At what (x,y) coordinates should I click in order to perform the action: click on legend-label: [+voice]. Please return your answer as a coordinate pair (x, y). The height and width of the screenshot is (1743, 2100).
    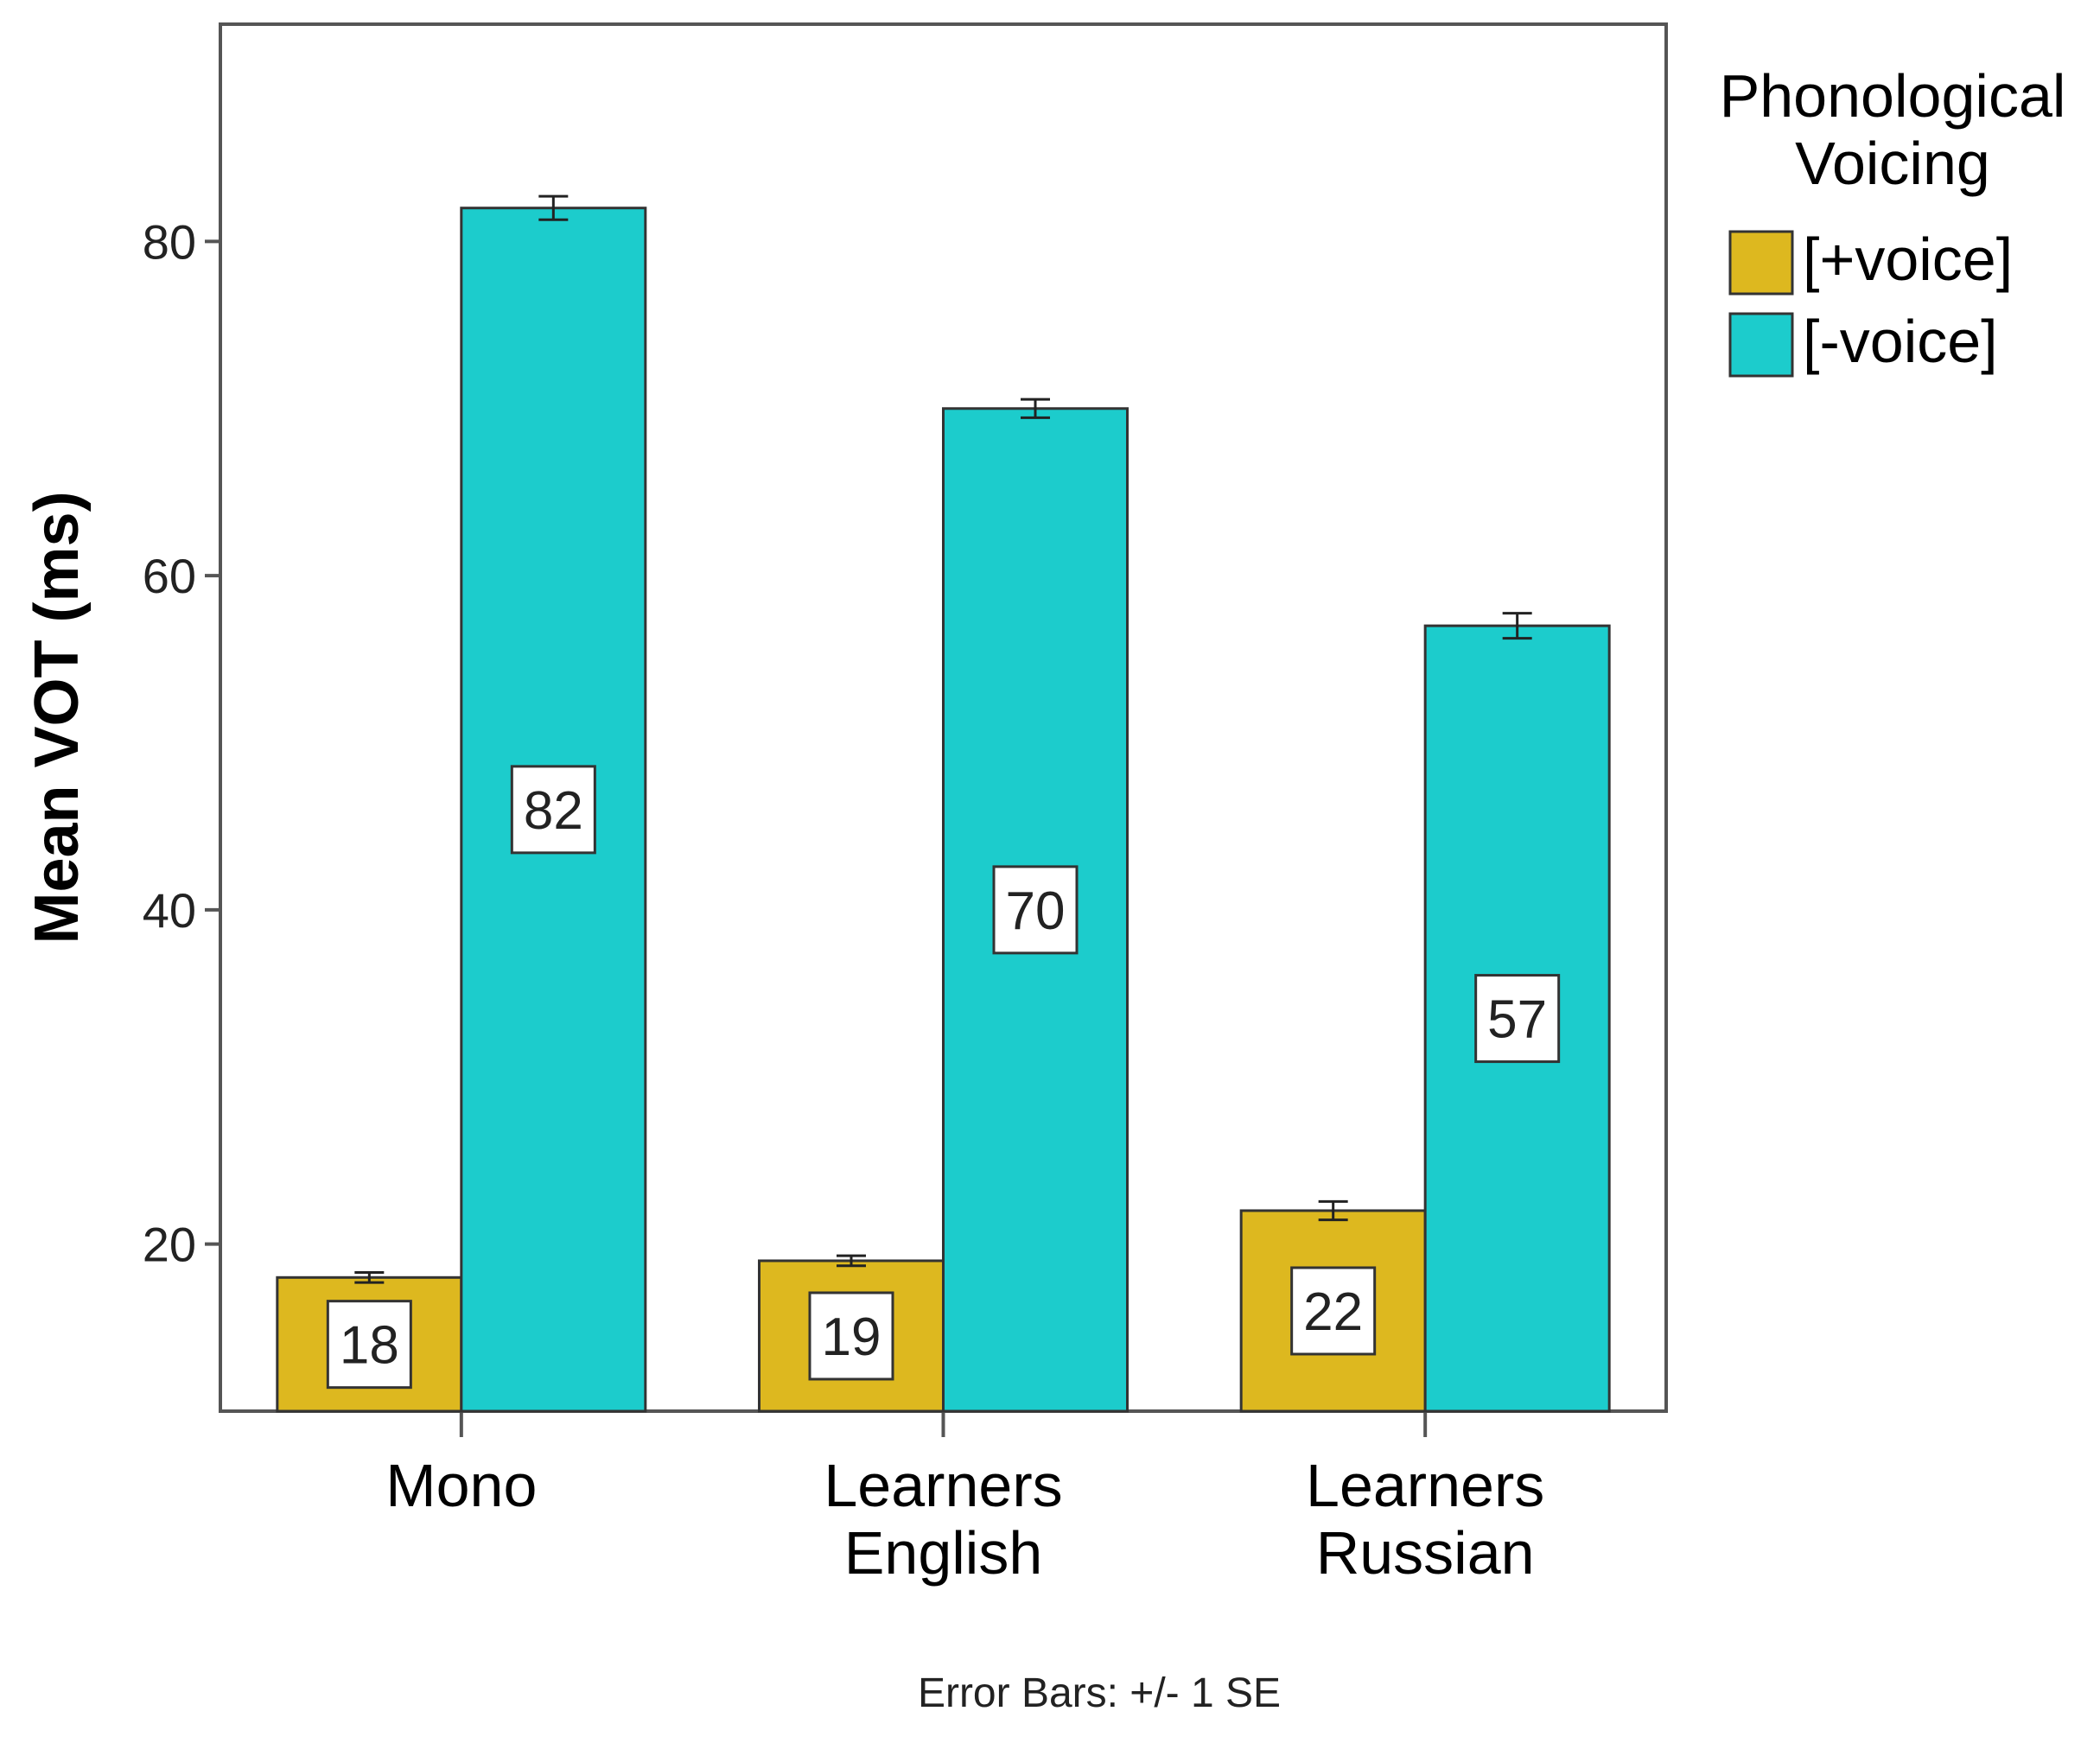
    Looking at the image, I should click on (1908, 259).